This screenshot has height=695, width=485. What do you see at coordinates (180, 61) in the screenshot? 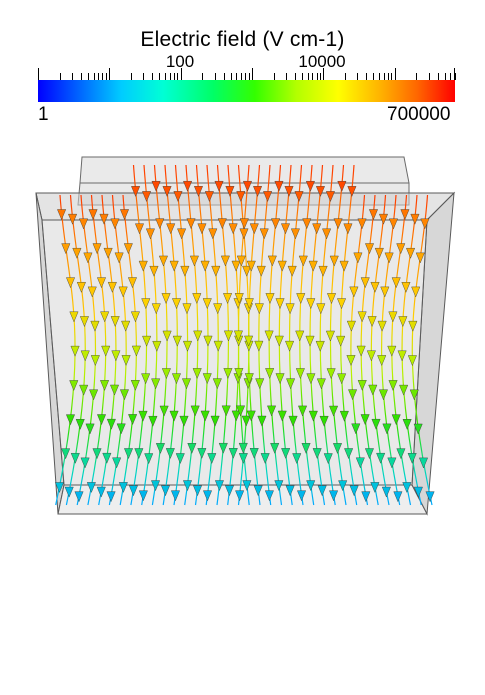
I see `tick-label-100: 100` at bounding box center [180, 61].